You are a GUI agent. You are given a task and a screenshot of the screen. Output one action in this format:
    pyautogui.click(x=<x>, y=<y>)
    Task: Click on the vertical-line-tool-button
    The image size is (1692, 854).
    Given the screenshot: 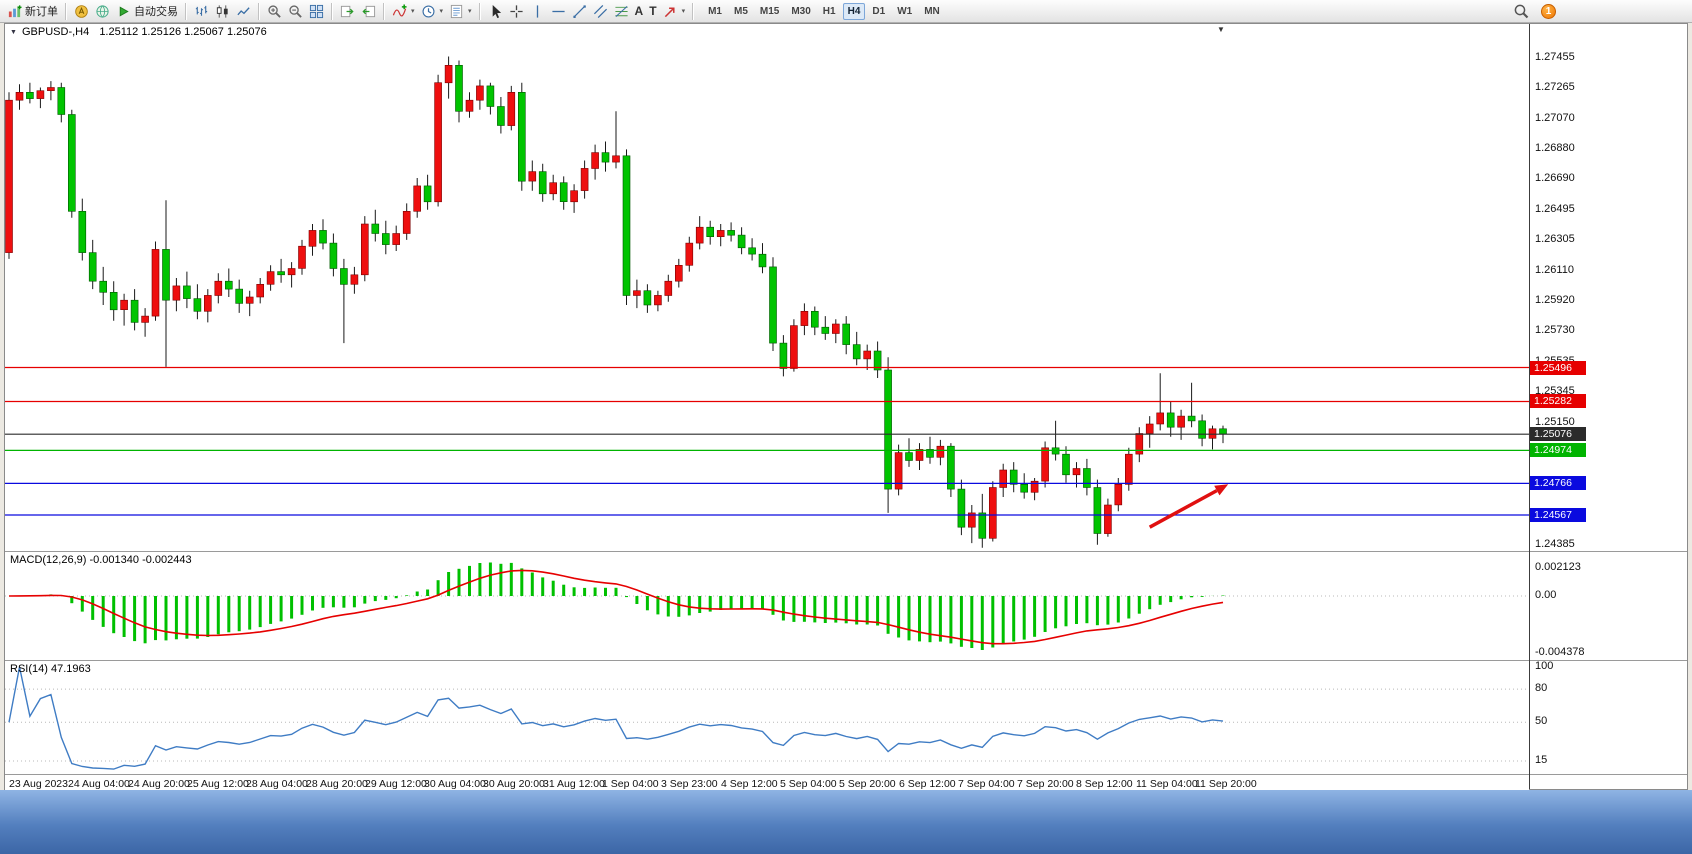 What is the action you would take?
    pyautogui.click(x=537, y=11)
    